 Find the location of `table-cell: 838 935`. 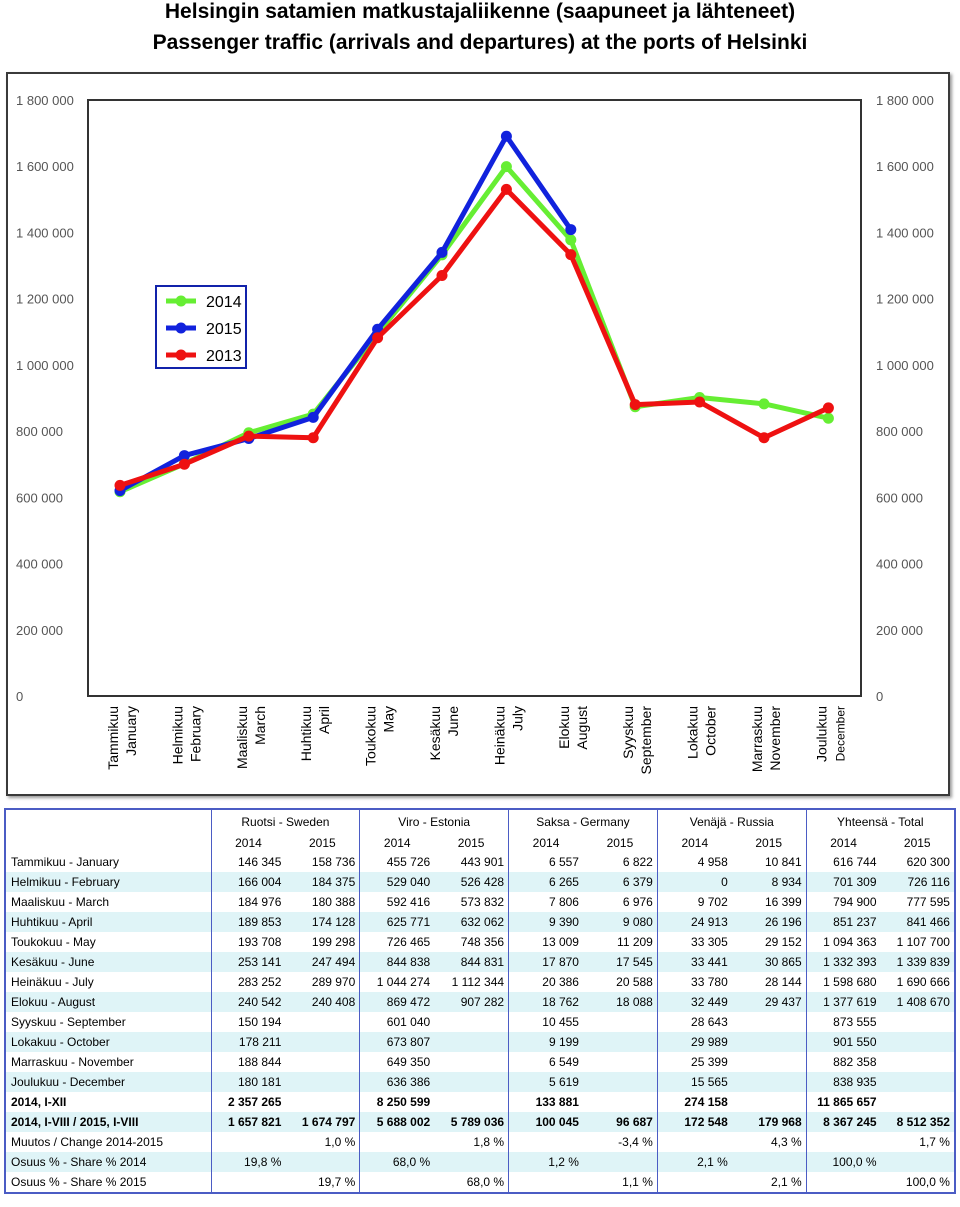

table-cell: 838 935 is located at coordinates (843, 1082).